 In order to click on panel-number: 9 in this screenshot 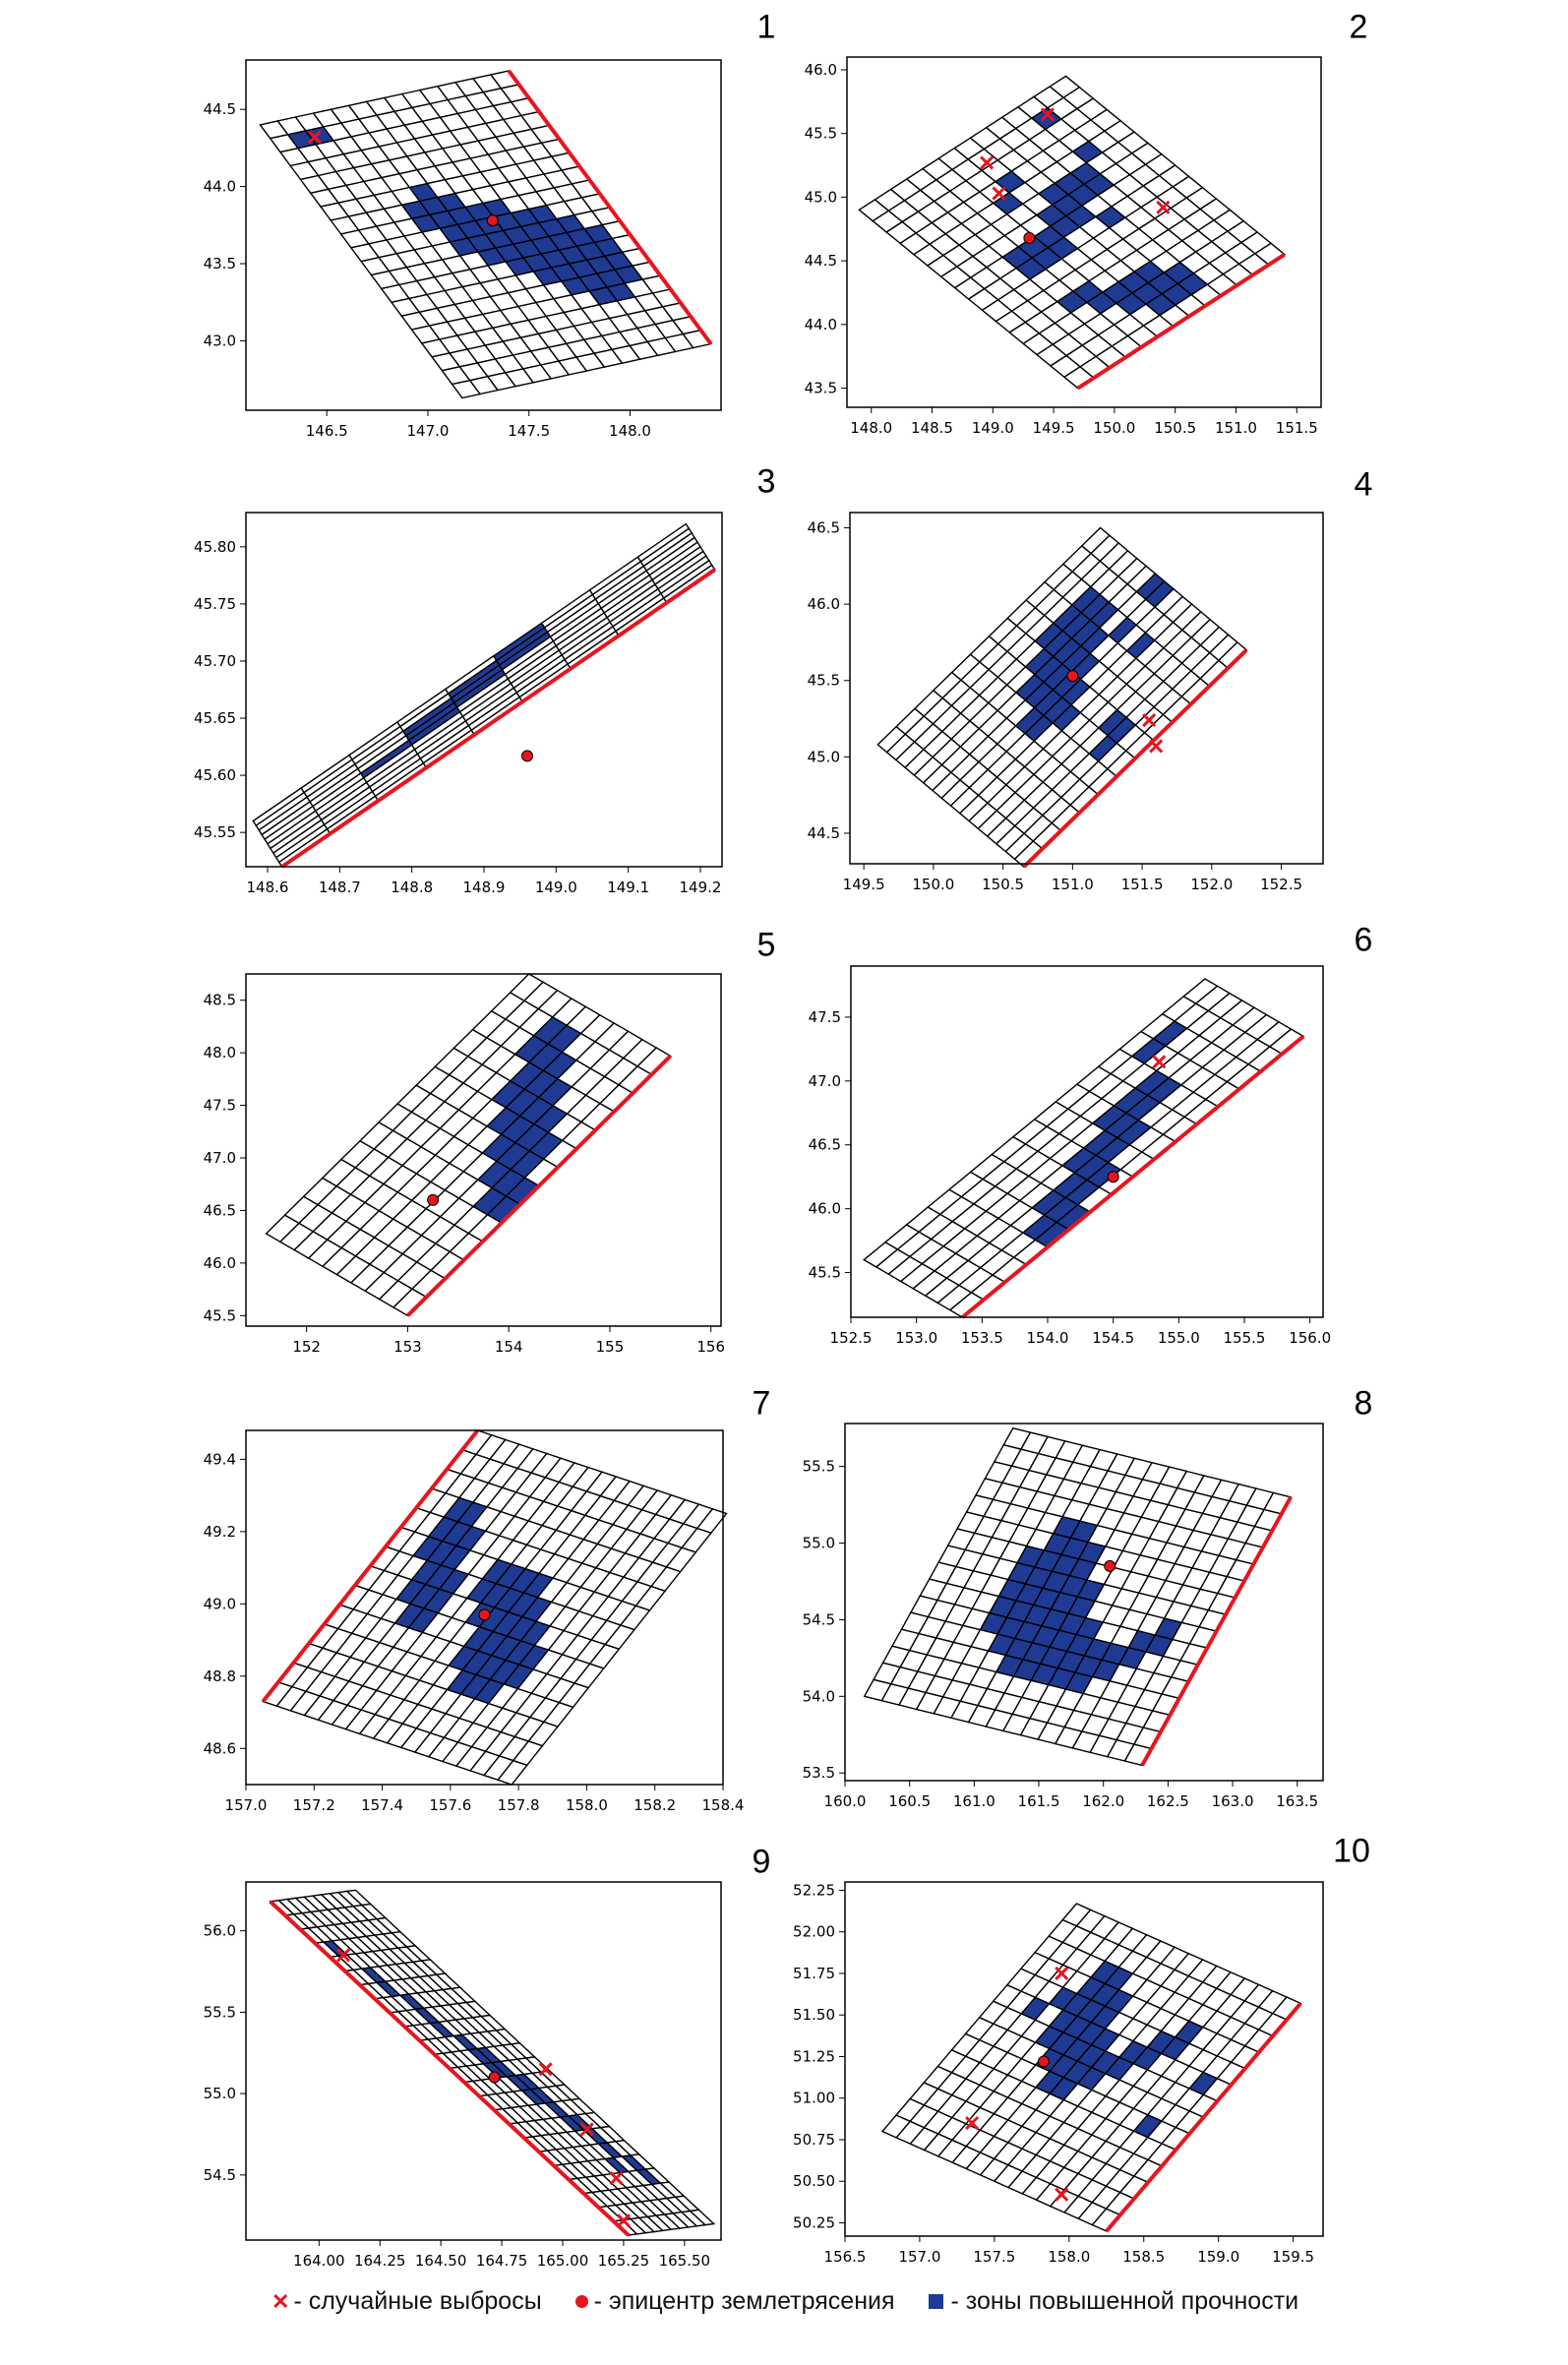, I will do `click(761, 1862)`.